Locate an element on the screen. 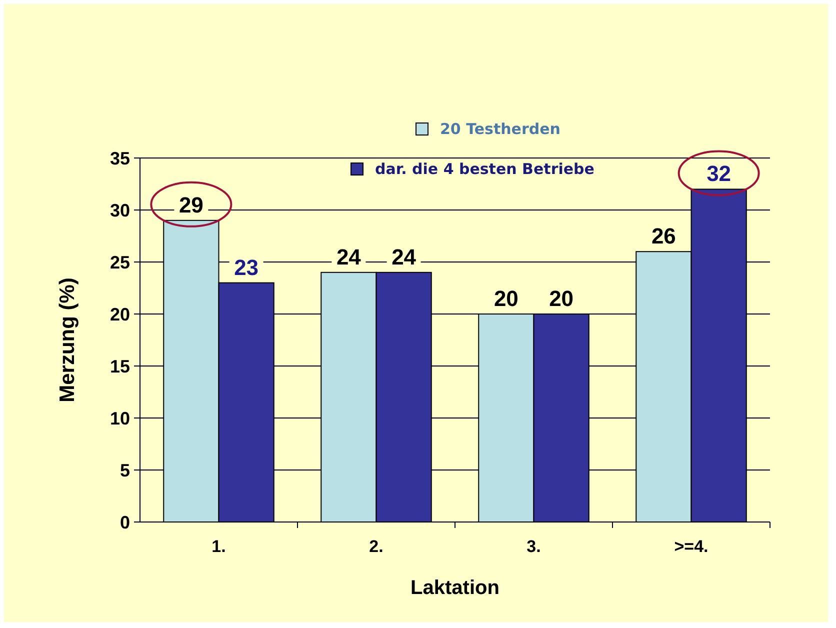 This screenshot has height=628, width=836. y-axis-title: Merzung (%) is located at coordinates (67, 340).